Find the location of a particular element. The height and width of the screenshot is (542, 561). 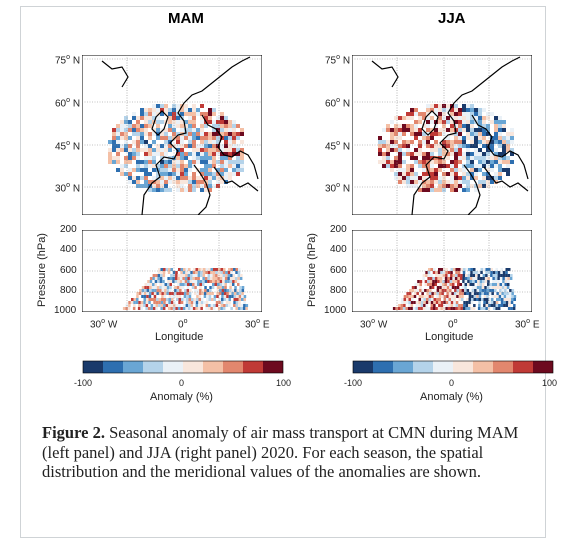

pressure-tick-400-jja: 400 is located at coordinates (338, 249).